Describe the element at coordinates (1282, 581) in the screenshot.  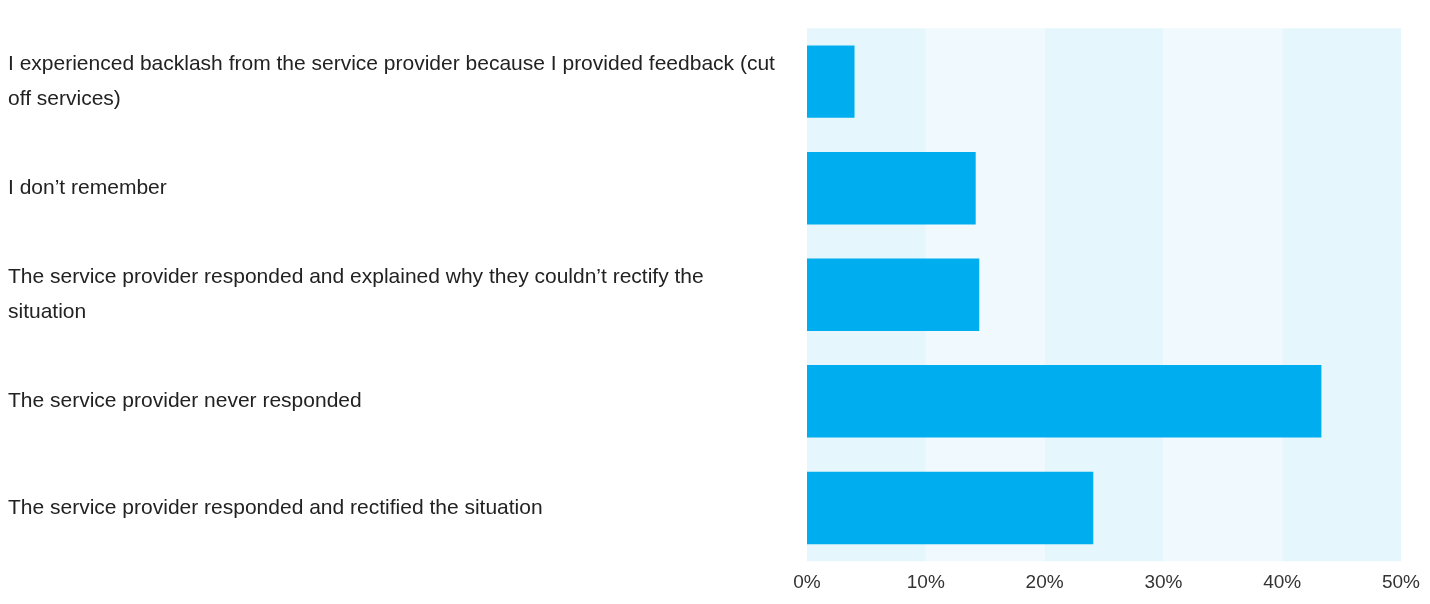
I see `x-tick-label: 40%` at that location.